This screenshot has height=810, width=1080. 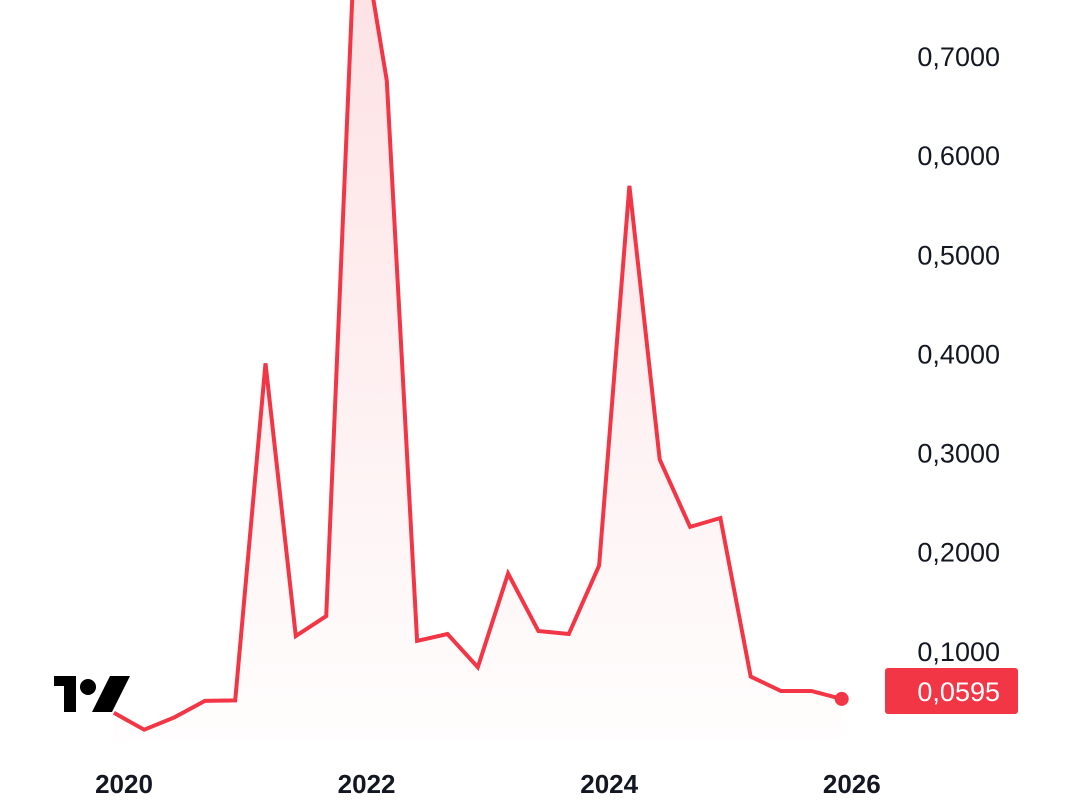 What do you see at coordinates (958, 692) in the screenshot?
I see `last-price-badge-label: 0,0595` at bounding box center [958, 692].